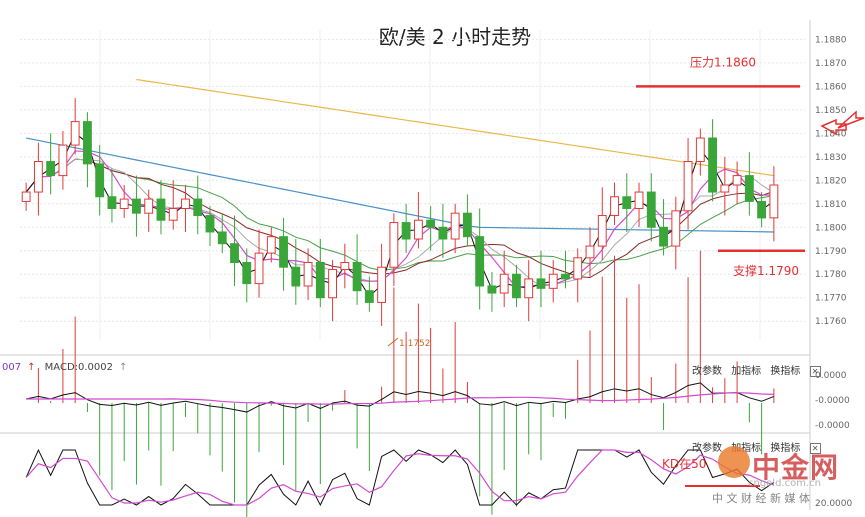 The image size is (865, 517). Describe the element at coordinates (831, 158) in the screenshot. I see `price-tick-label: 1.1830` at that location.